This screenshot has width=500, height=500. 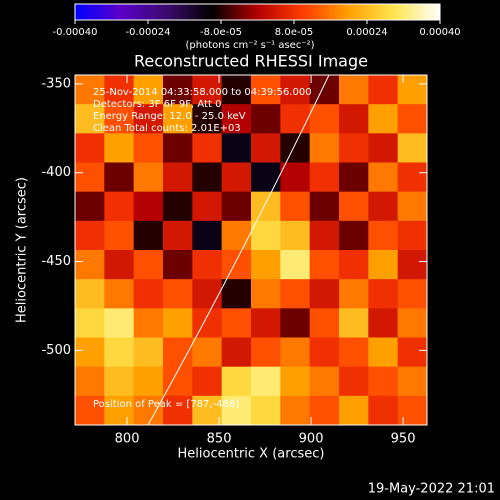 What do you see at coordinates (439, 32) in the screenshot?
I see `colorbar-tick-label: 0.00040` at bounding box center [439, 32].